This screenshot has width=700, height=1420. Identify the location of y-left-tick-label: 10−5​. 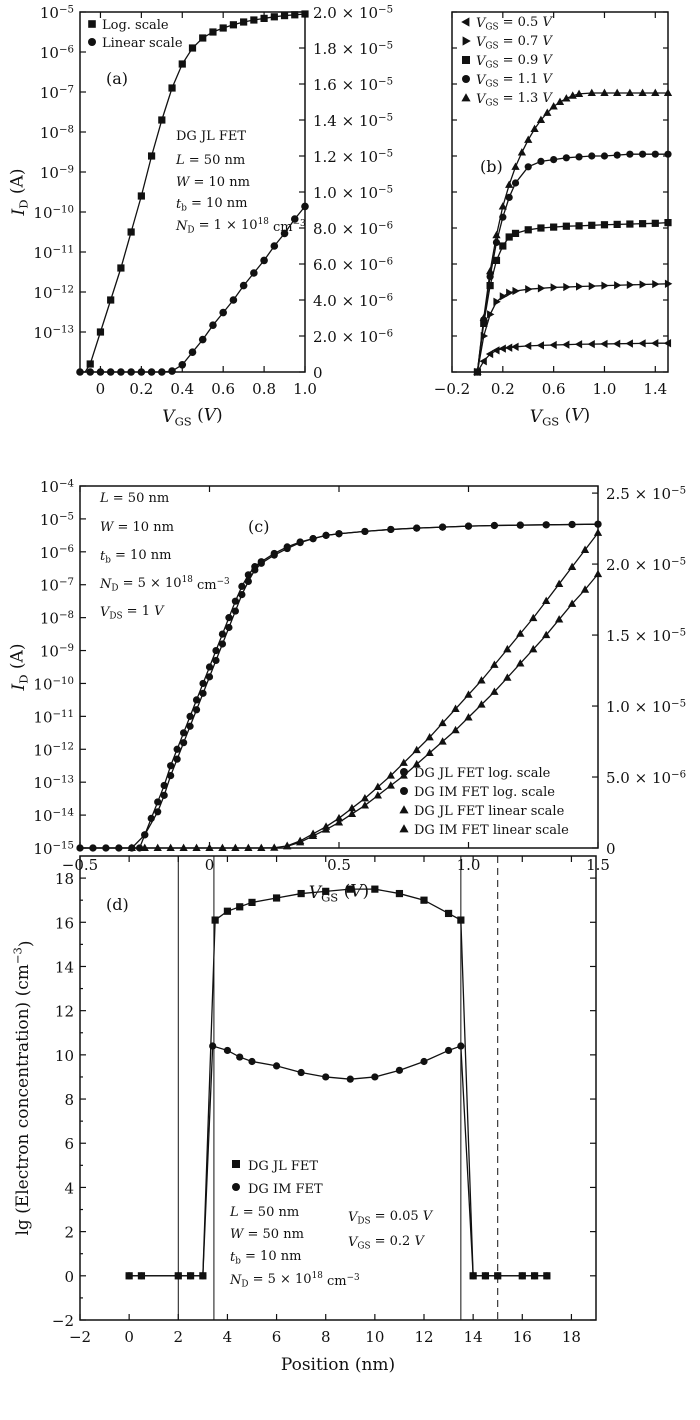
(57, 13).